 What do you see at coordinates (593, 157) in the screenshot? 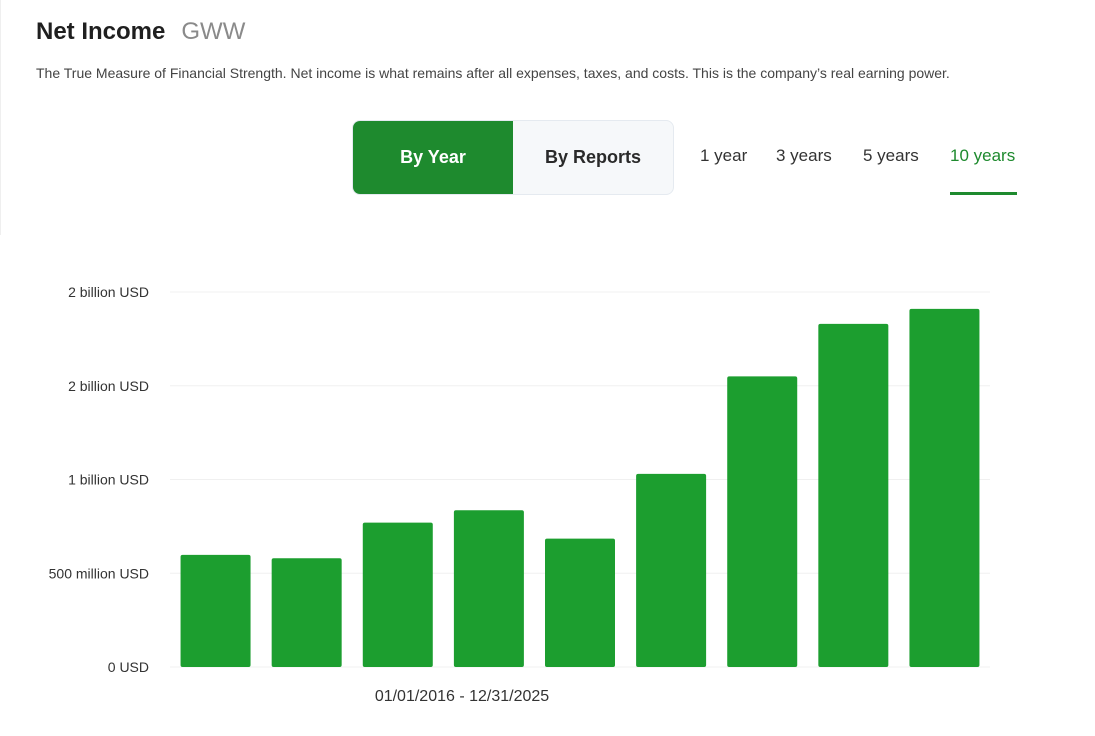
I see `by-reports-button: By Reports` at bounding box center [593, 157].